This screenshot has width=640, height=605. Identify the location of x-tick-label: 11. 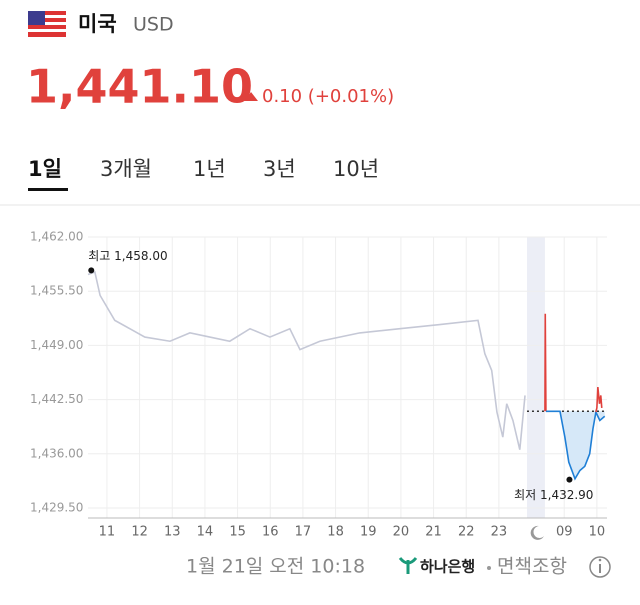
(107, 532).